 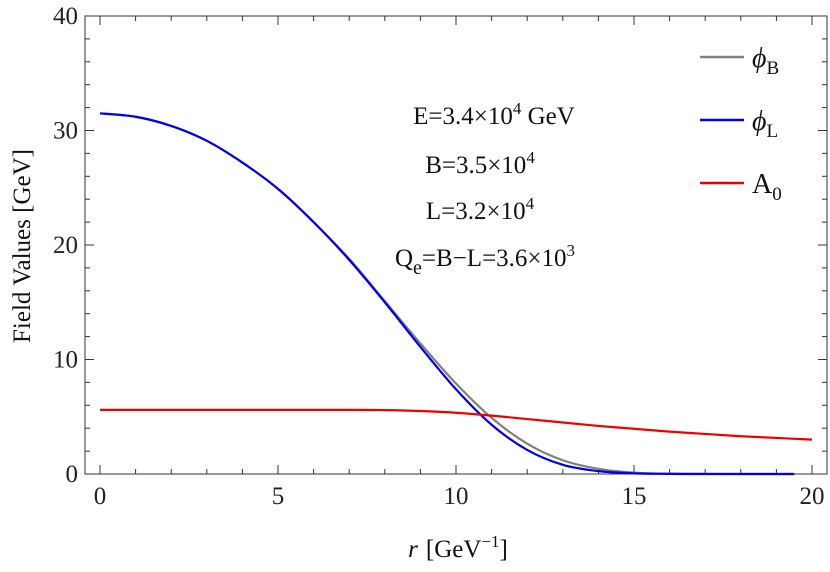 I want to click on legend-label-phi-l: ϕL, so click(x=765, y=124).